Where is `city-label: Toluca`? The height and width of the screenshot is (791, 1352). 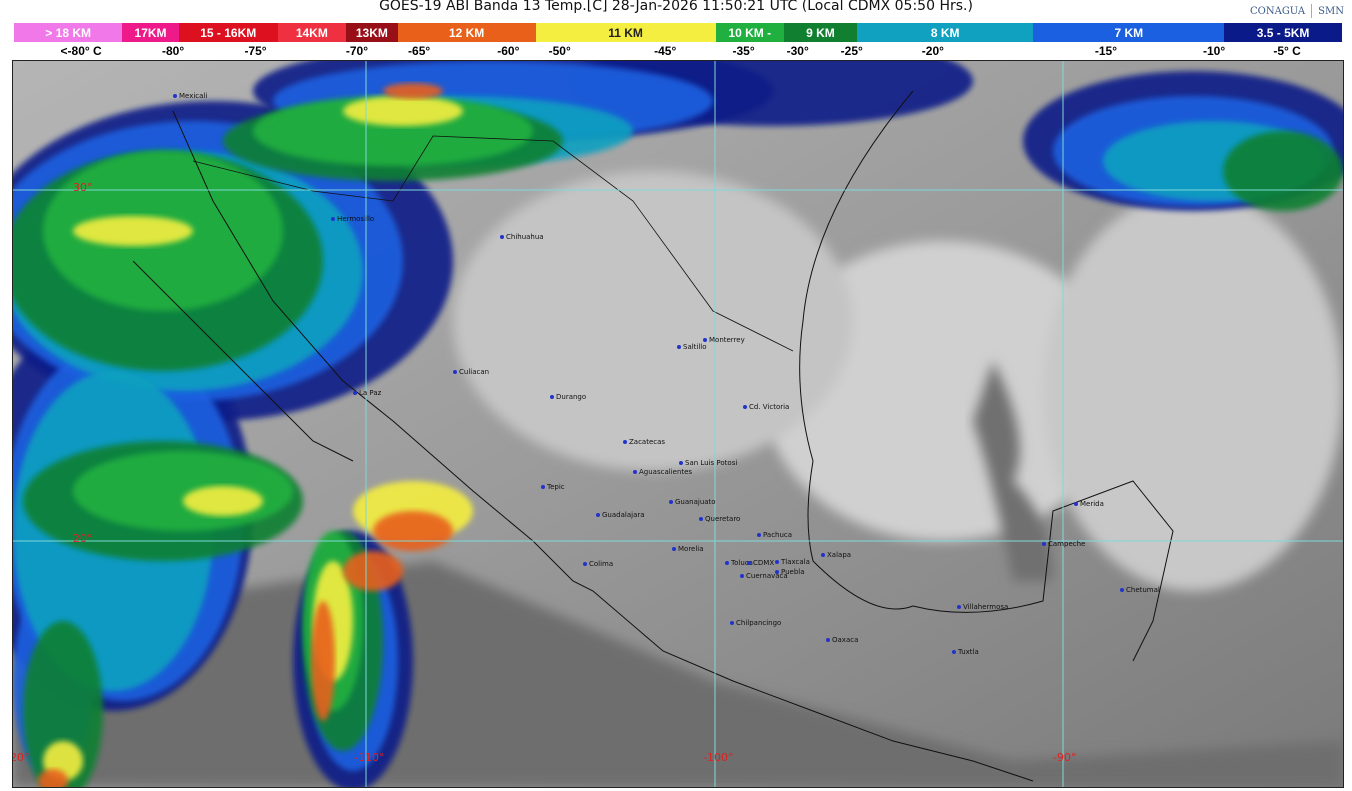
city-label: Toluca is located at coordinates (739, 563).